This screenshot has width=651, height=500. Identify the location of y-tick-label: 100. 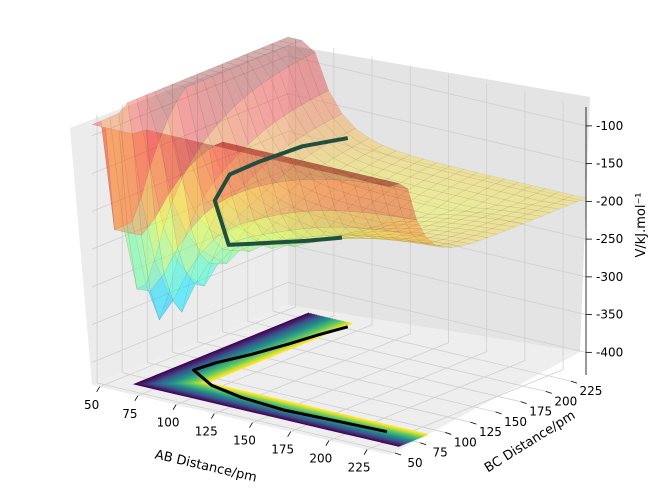
(465, 442).